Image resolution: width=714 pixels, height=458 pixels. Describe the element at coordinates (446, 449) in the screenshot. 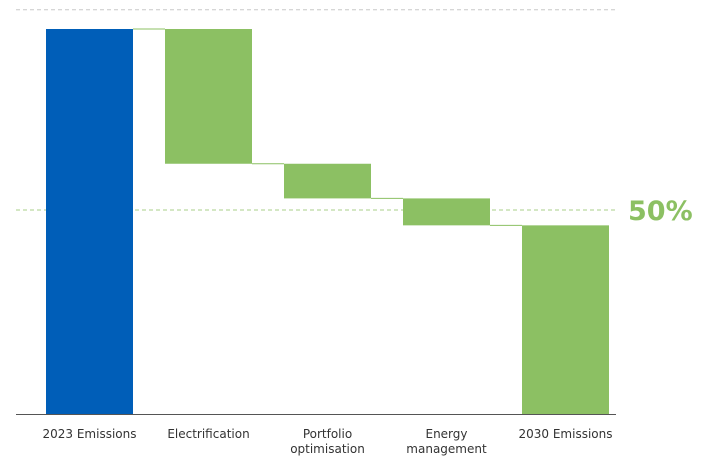

I see `category-label-line: management` at that location.